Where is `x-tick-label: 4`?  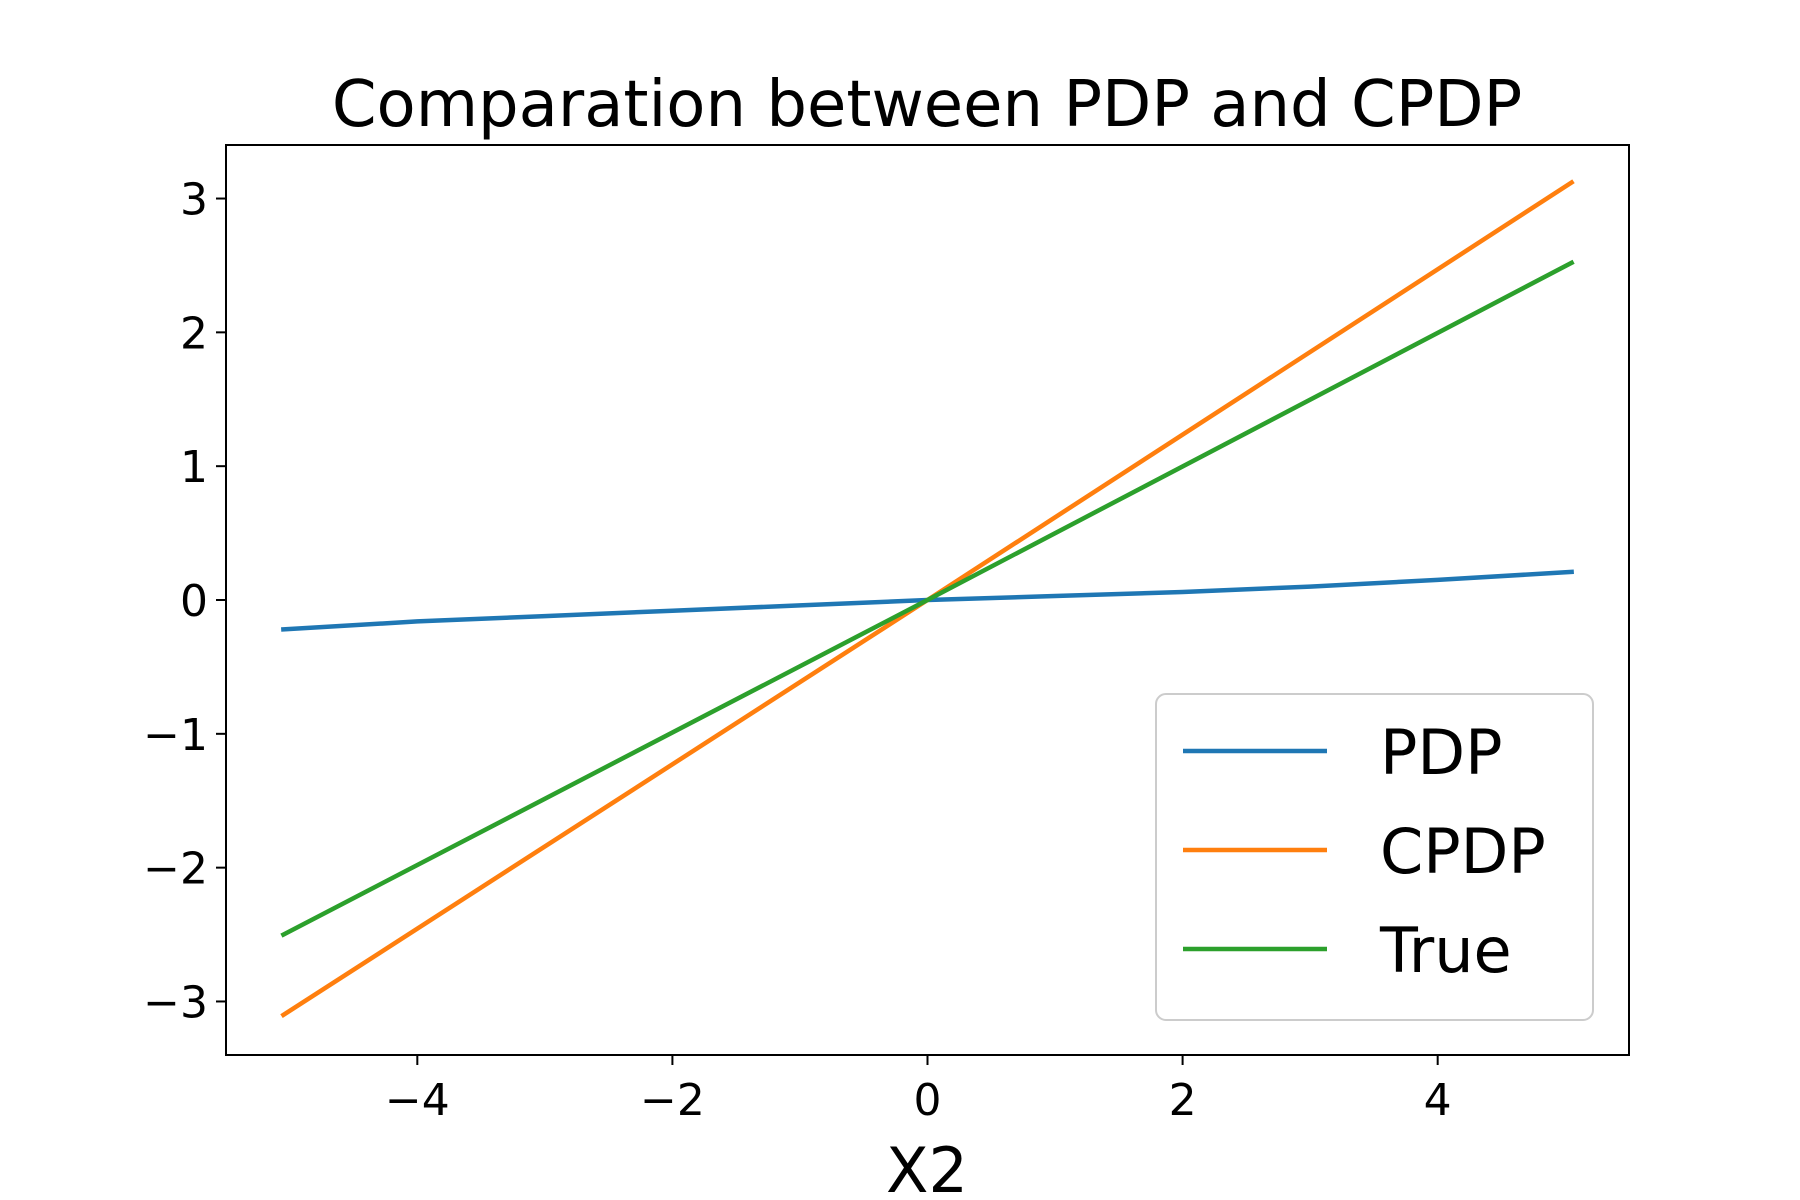
x-tick-label: 4 is located at coordinates (1438, 1100).